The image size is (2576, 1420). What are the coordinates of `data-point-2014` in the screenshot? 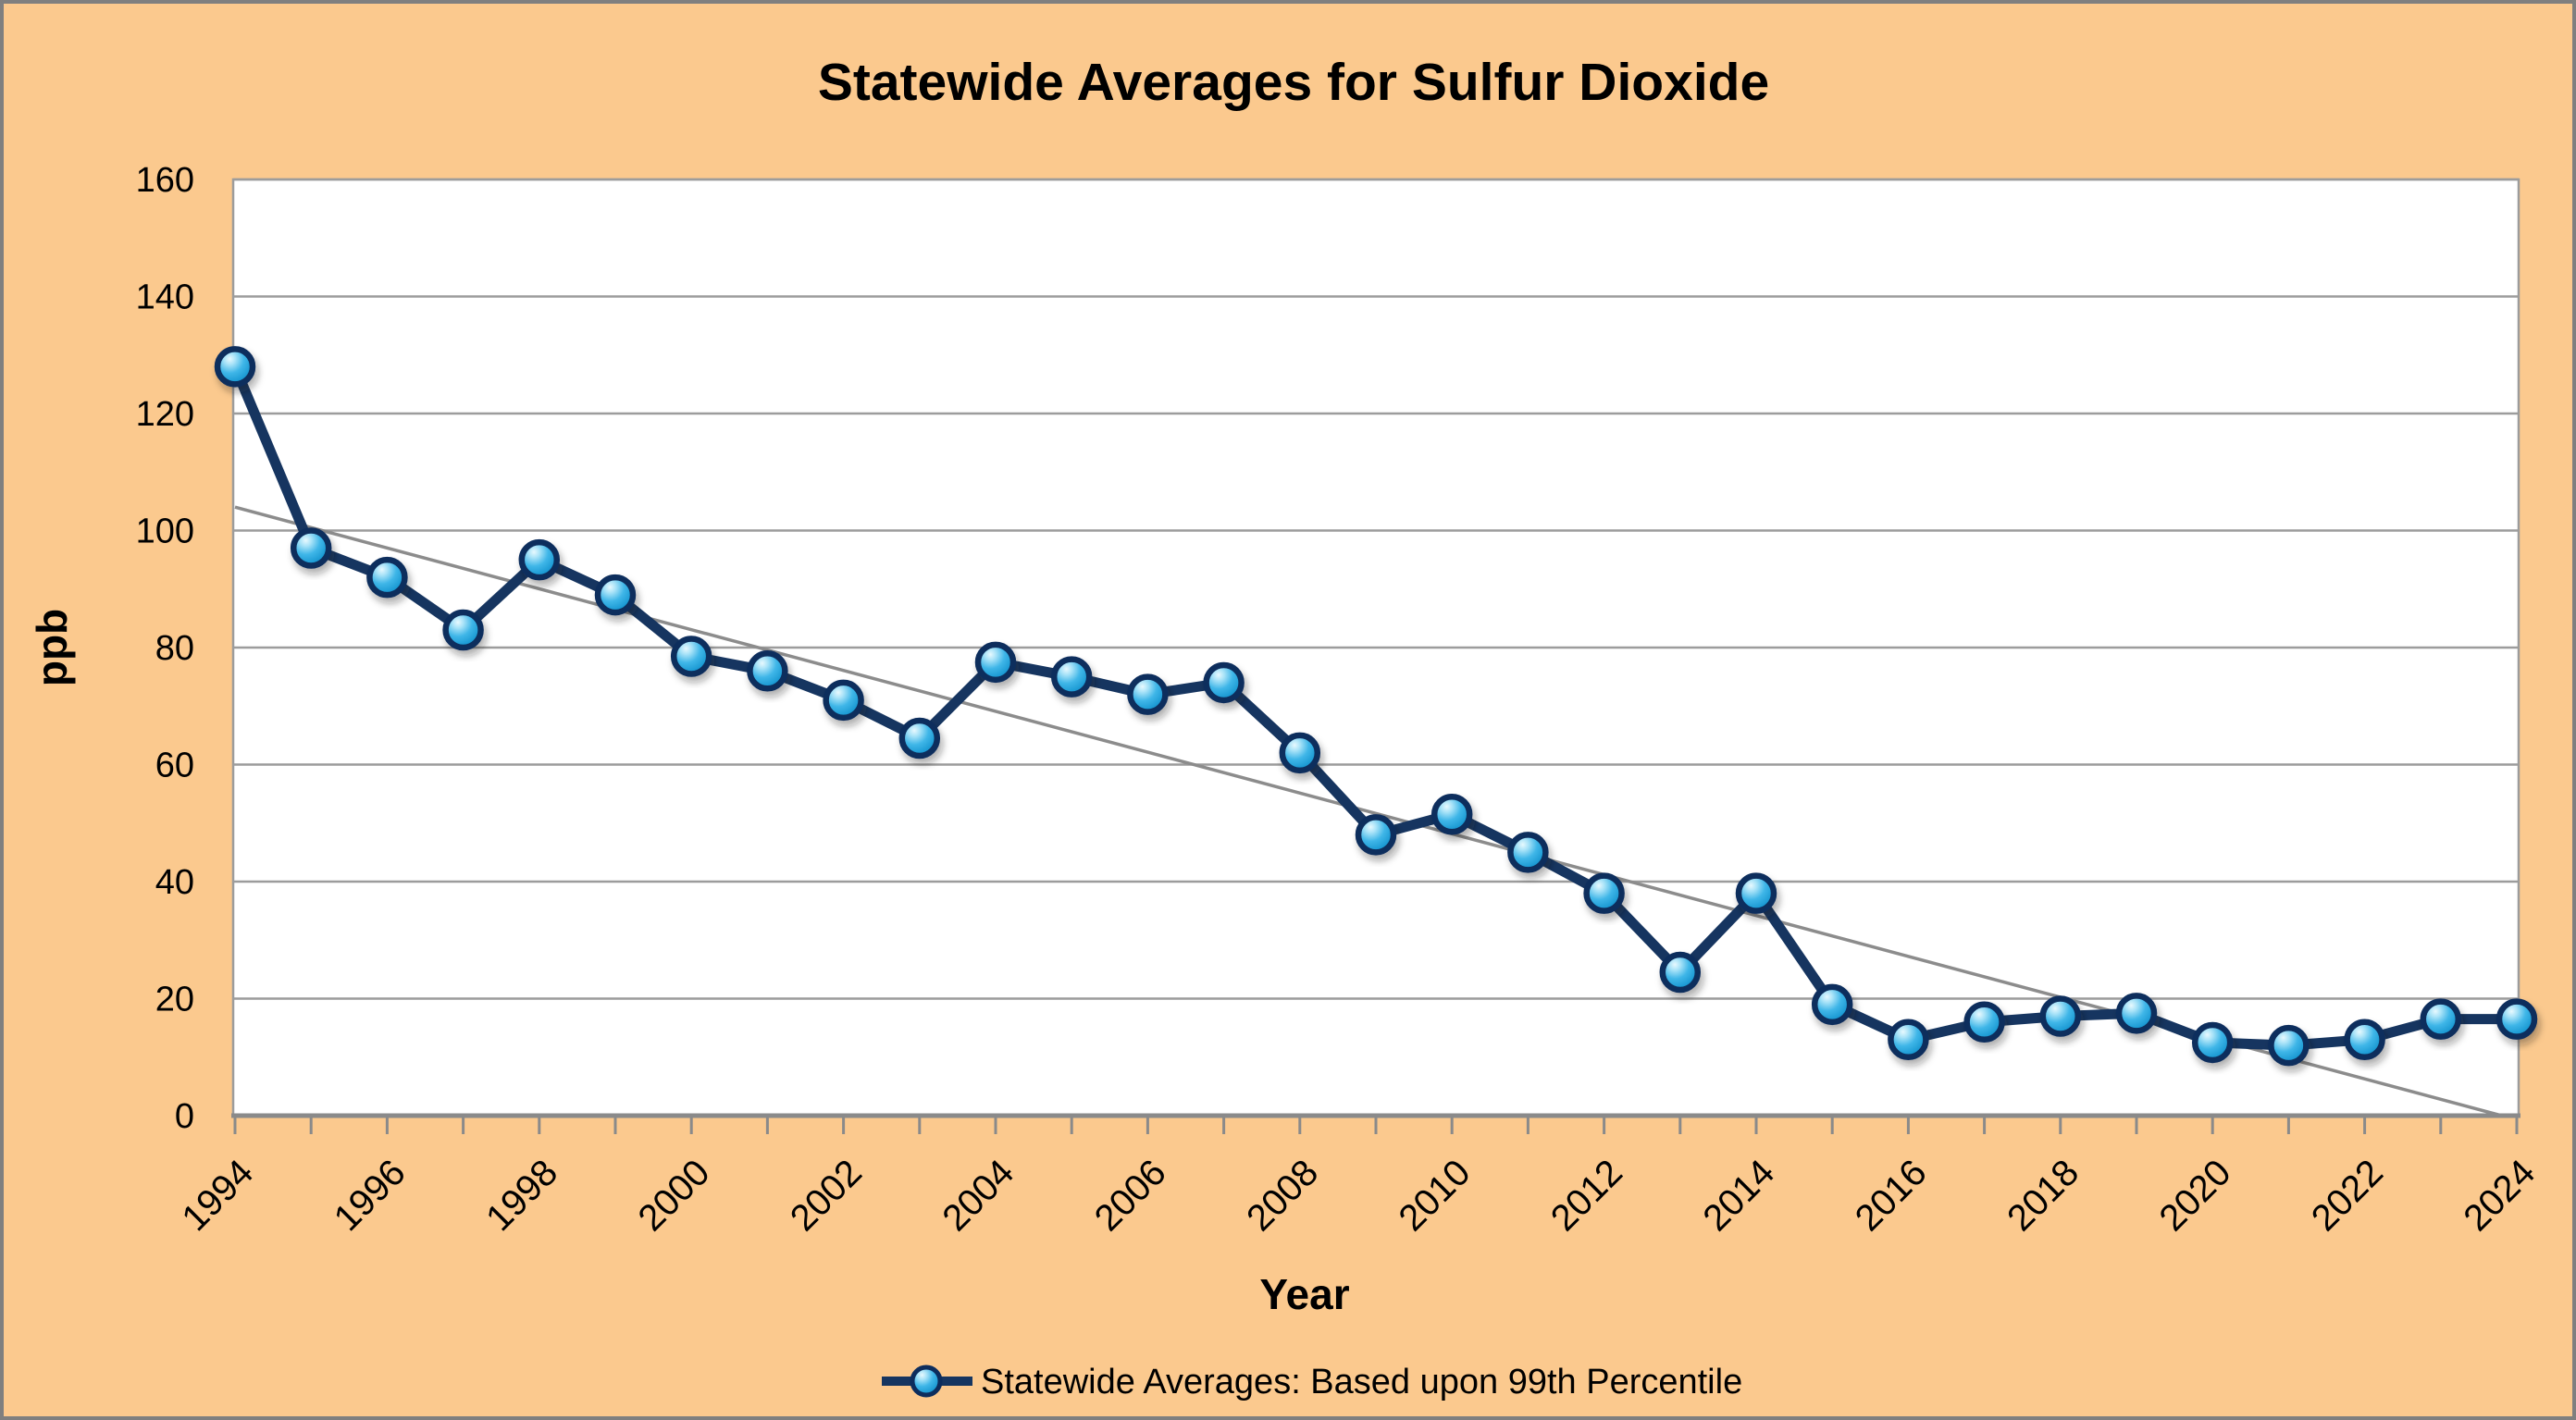 It's located at (1756, 893).